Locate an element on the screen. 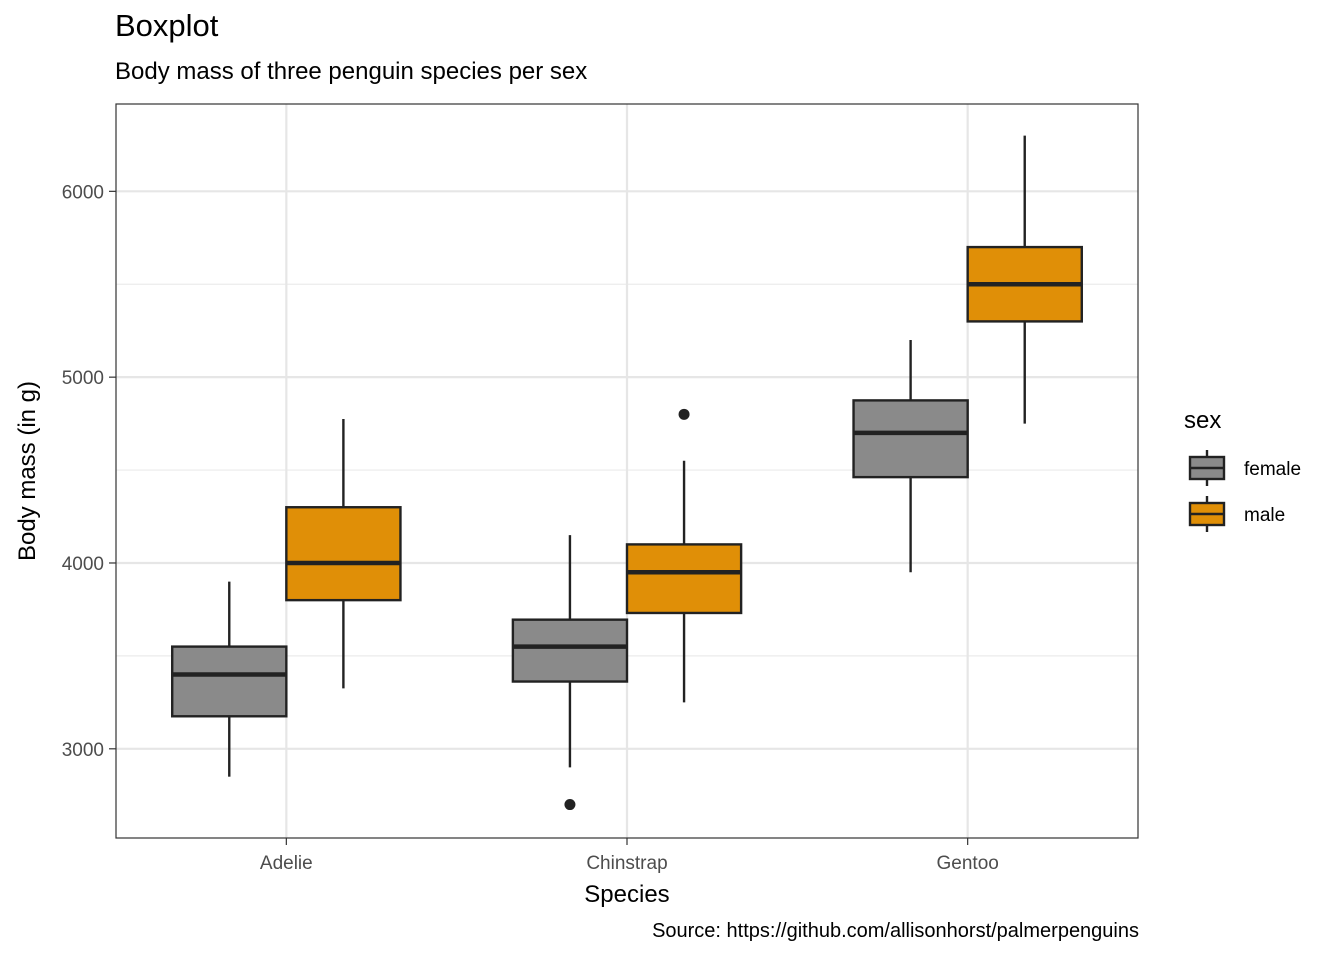 Image resolution: width=1344 pixels, height=960 pixels. box-female-adelie is located at coordinates (229, 679).